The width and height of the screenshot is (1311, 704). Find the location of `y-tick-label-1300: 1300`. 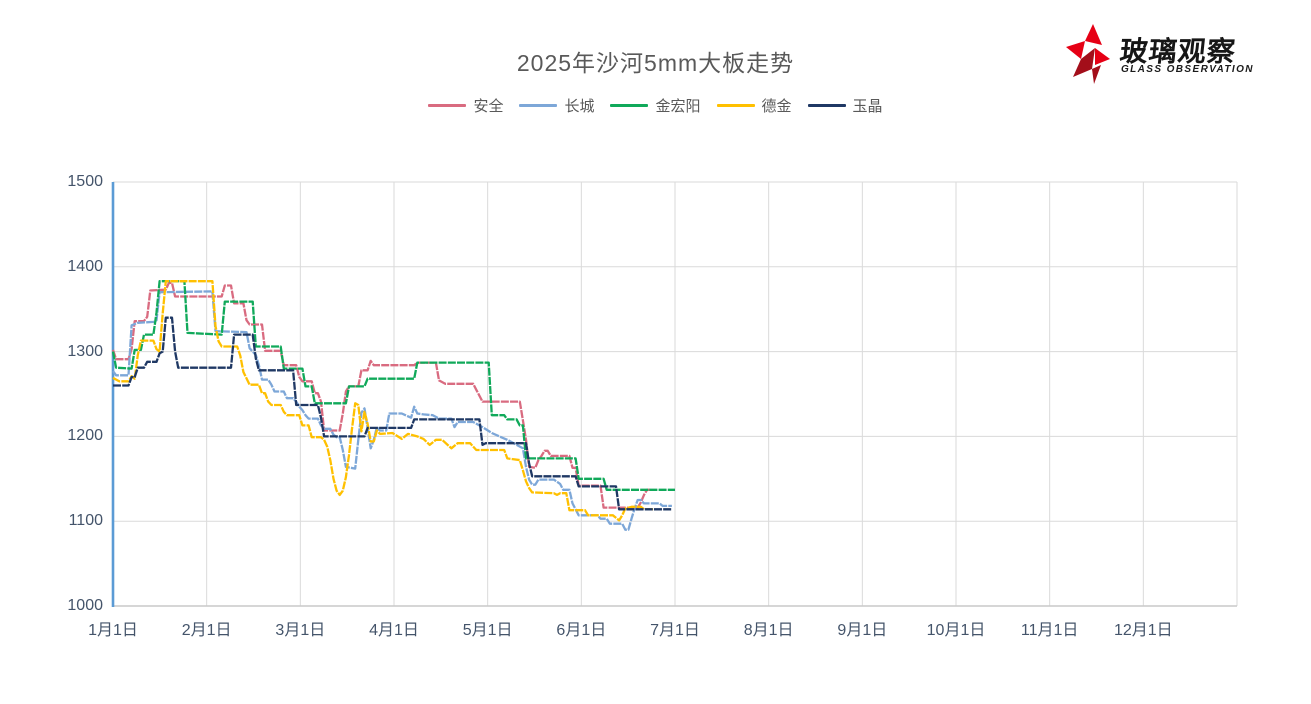

y-tick-label-1300: 1300 is located at coordinates (85, 351).